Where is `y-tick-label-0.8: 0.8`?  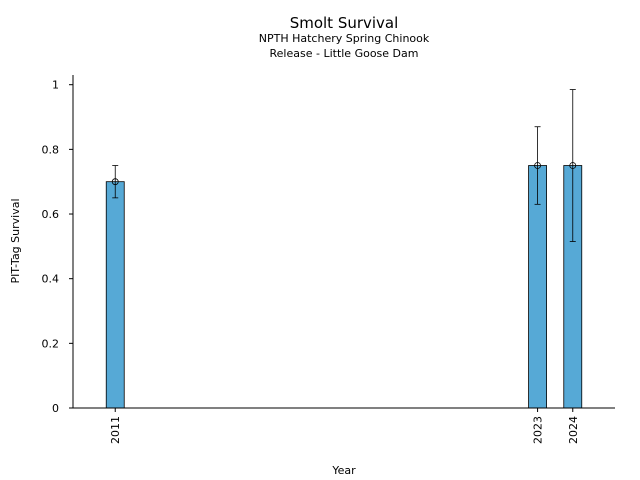
y-tick-label-0.8: 0.8 is located at coordinates (51, 149).